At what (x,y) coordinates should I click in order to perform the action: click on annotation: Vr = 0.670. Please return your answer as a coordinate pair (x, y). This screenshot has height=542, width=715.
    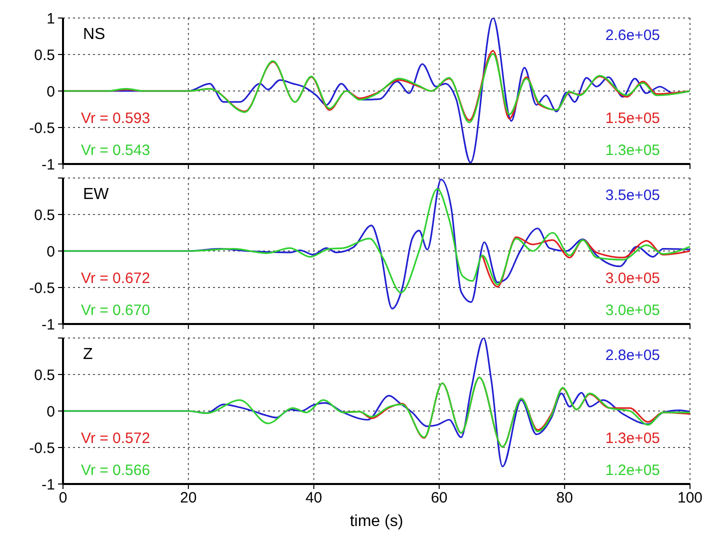
    Looking at the image, I should click on (115, 311).